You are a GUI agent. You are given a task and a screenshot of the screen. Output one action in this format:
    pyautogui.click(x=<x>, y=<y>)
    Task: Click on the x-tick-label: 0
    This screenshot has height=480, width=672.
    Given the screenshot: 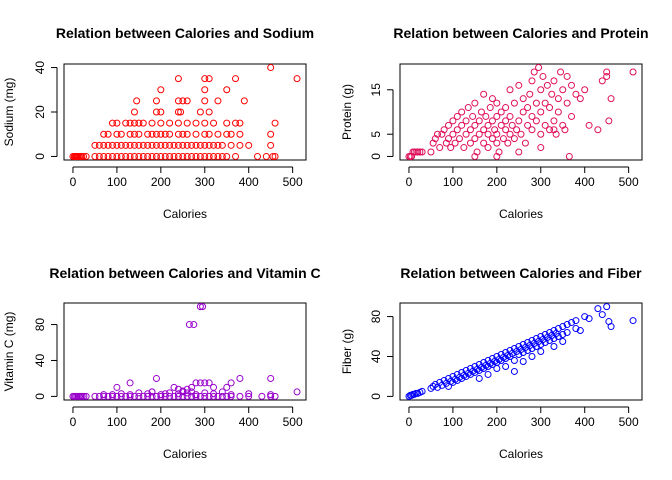 What is the action you would take?
    pyautogui.click(x=409, y=422)
    